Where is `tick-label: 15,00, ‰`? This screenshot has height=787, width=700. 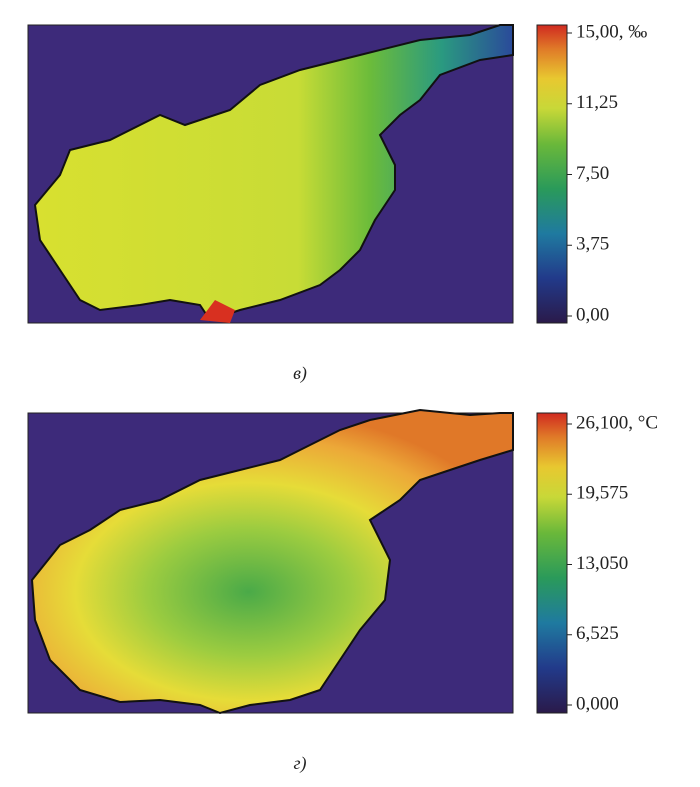 tick-label: 15,00, ‰ is located at coordinates (611, 31).